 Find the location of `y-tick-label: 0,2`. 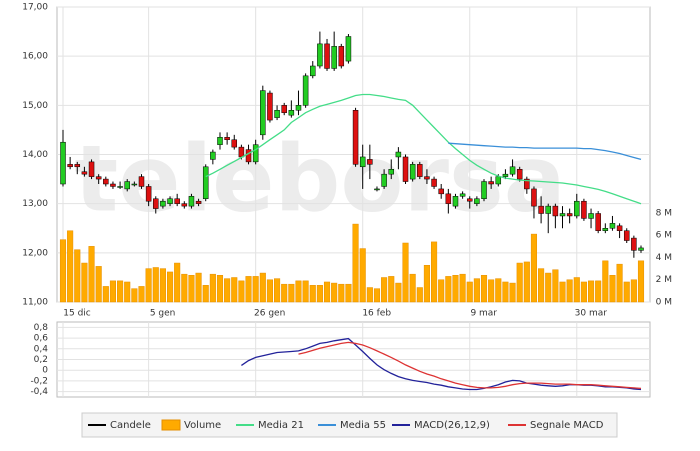

y-tick-label: 0,2 is located at coordinates (41, 360).